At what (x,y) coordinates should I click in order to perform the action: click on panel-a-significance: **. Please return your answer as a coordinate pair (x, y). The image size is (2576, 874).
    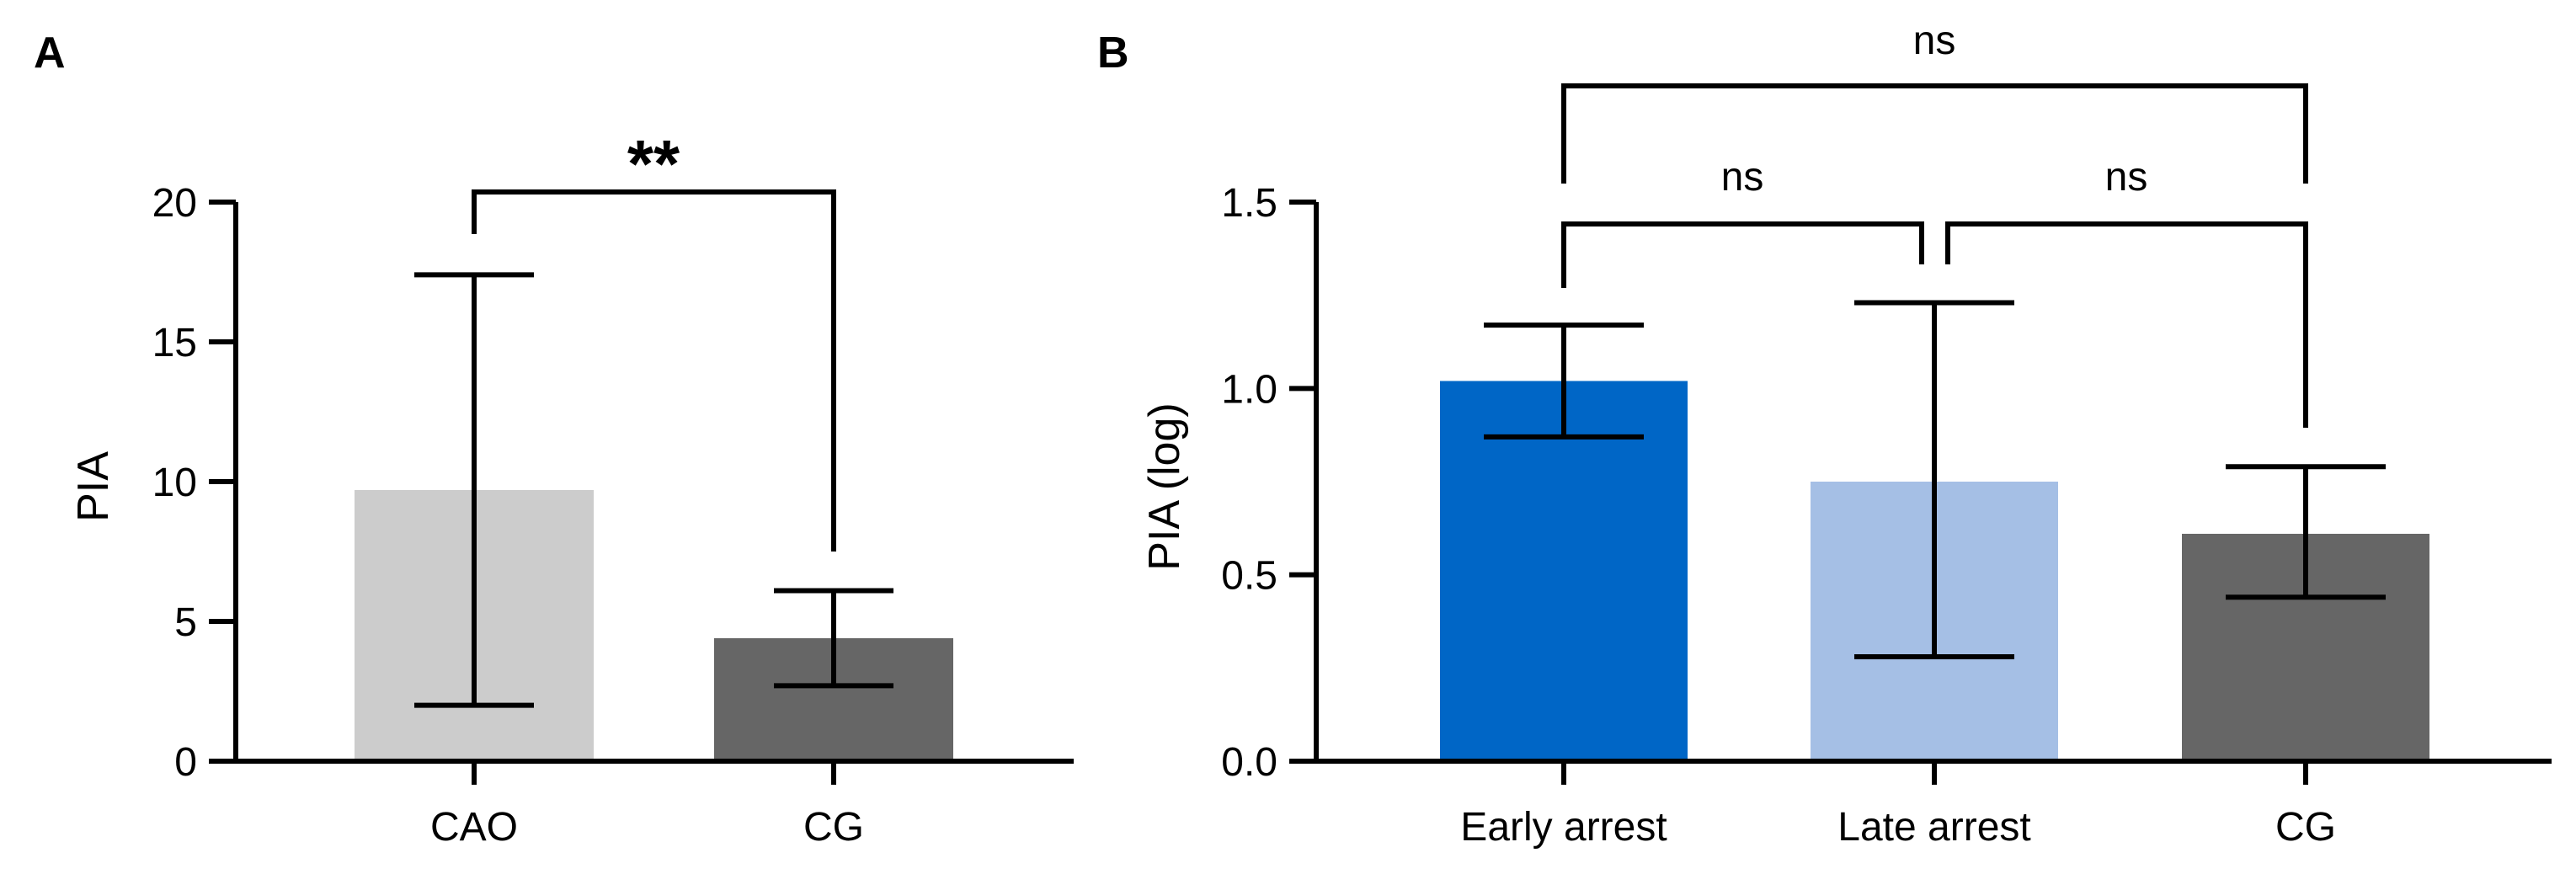
    Looking at the image, I should click on (654, 339).